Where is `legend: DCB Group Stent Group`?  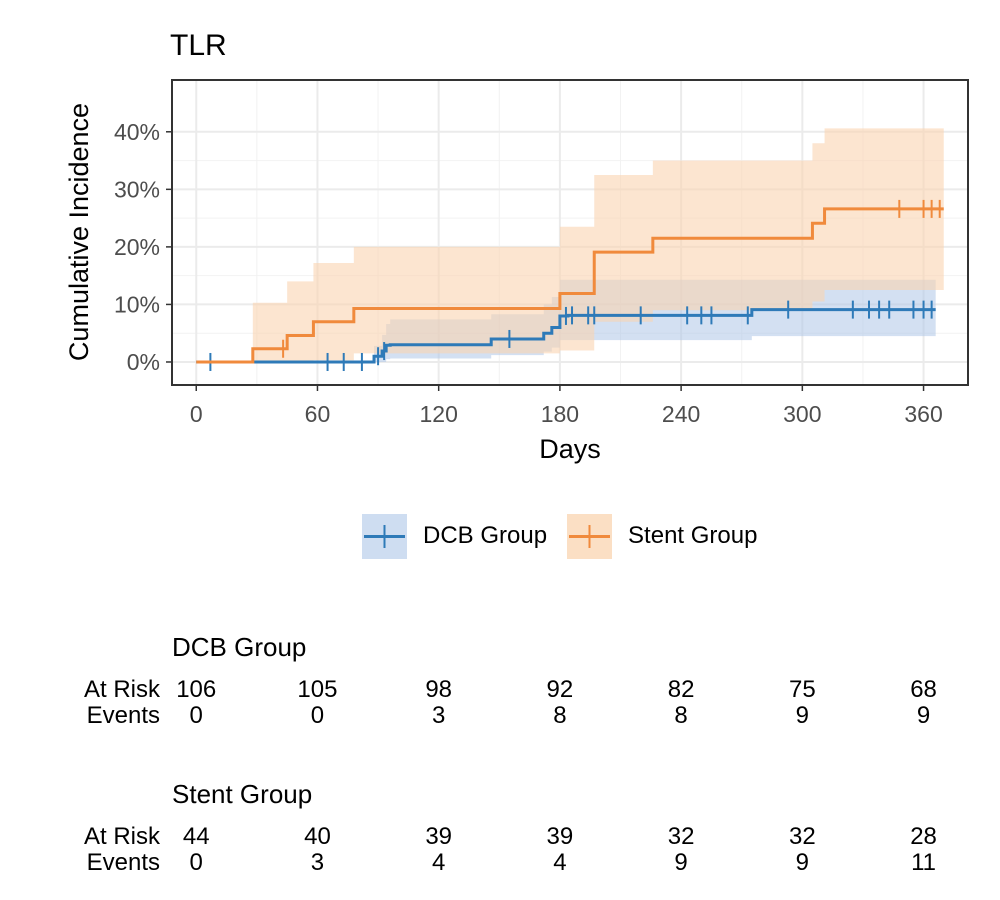 legend: DCB Group Stent Group is located at coordinates (569, 536).